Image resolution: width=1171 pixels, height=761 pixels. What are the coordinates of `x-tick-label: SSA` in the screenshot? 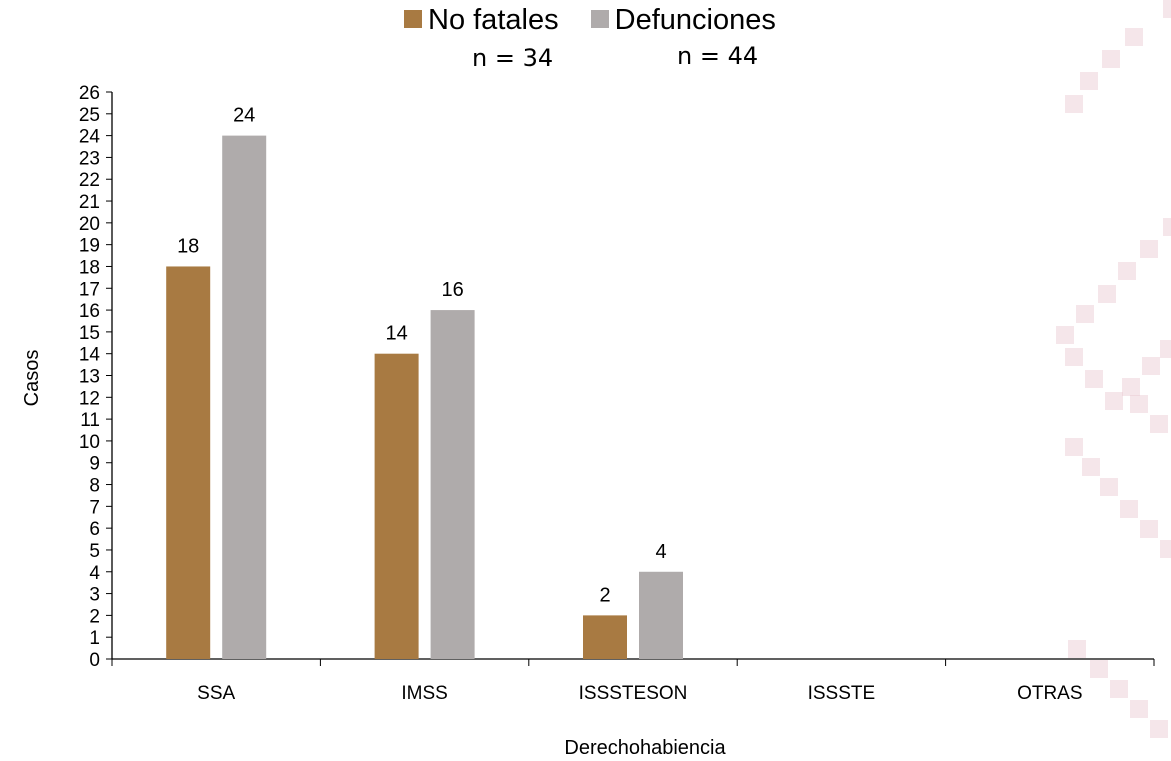 It's located at (216, 693).